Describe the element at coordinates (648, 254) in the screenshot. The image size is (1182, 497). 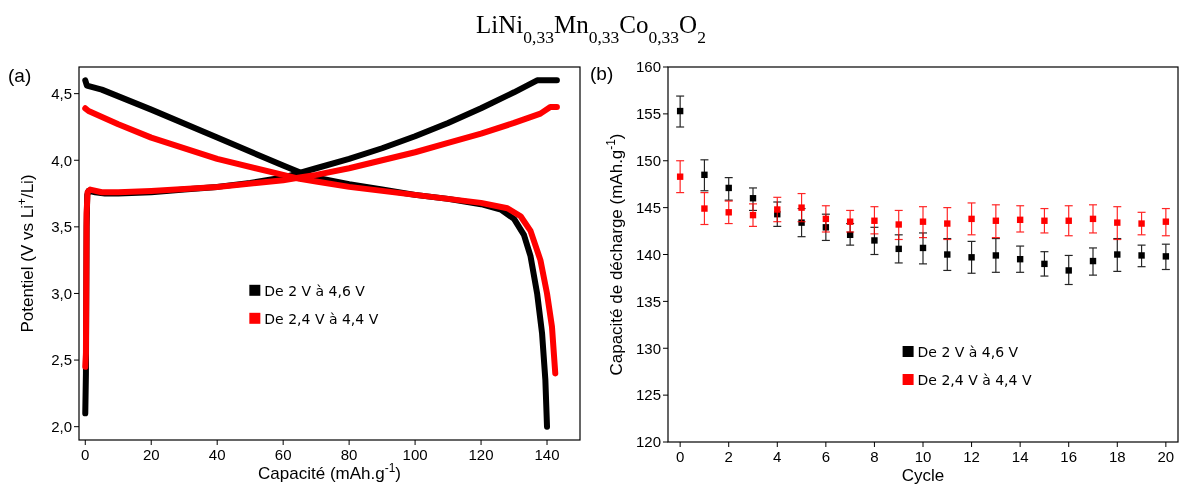
I see `y-tick-label: 140` at that location.